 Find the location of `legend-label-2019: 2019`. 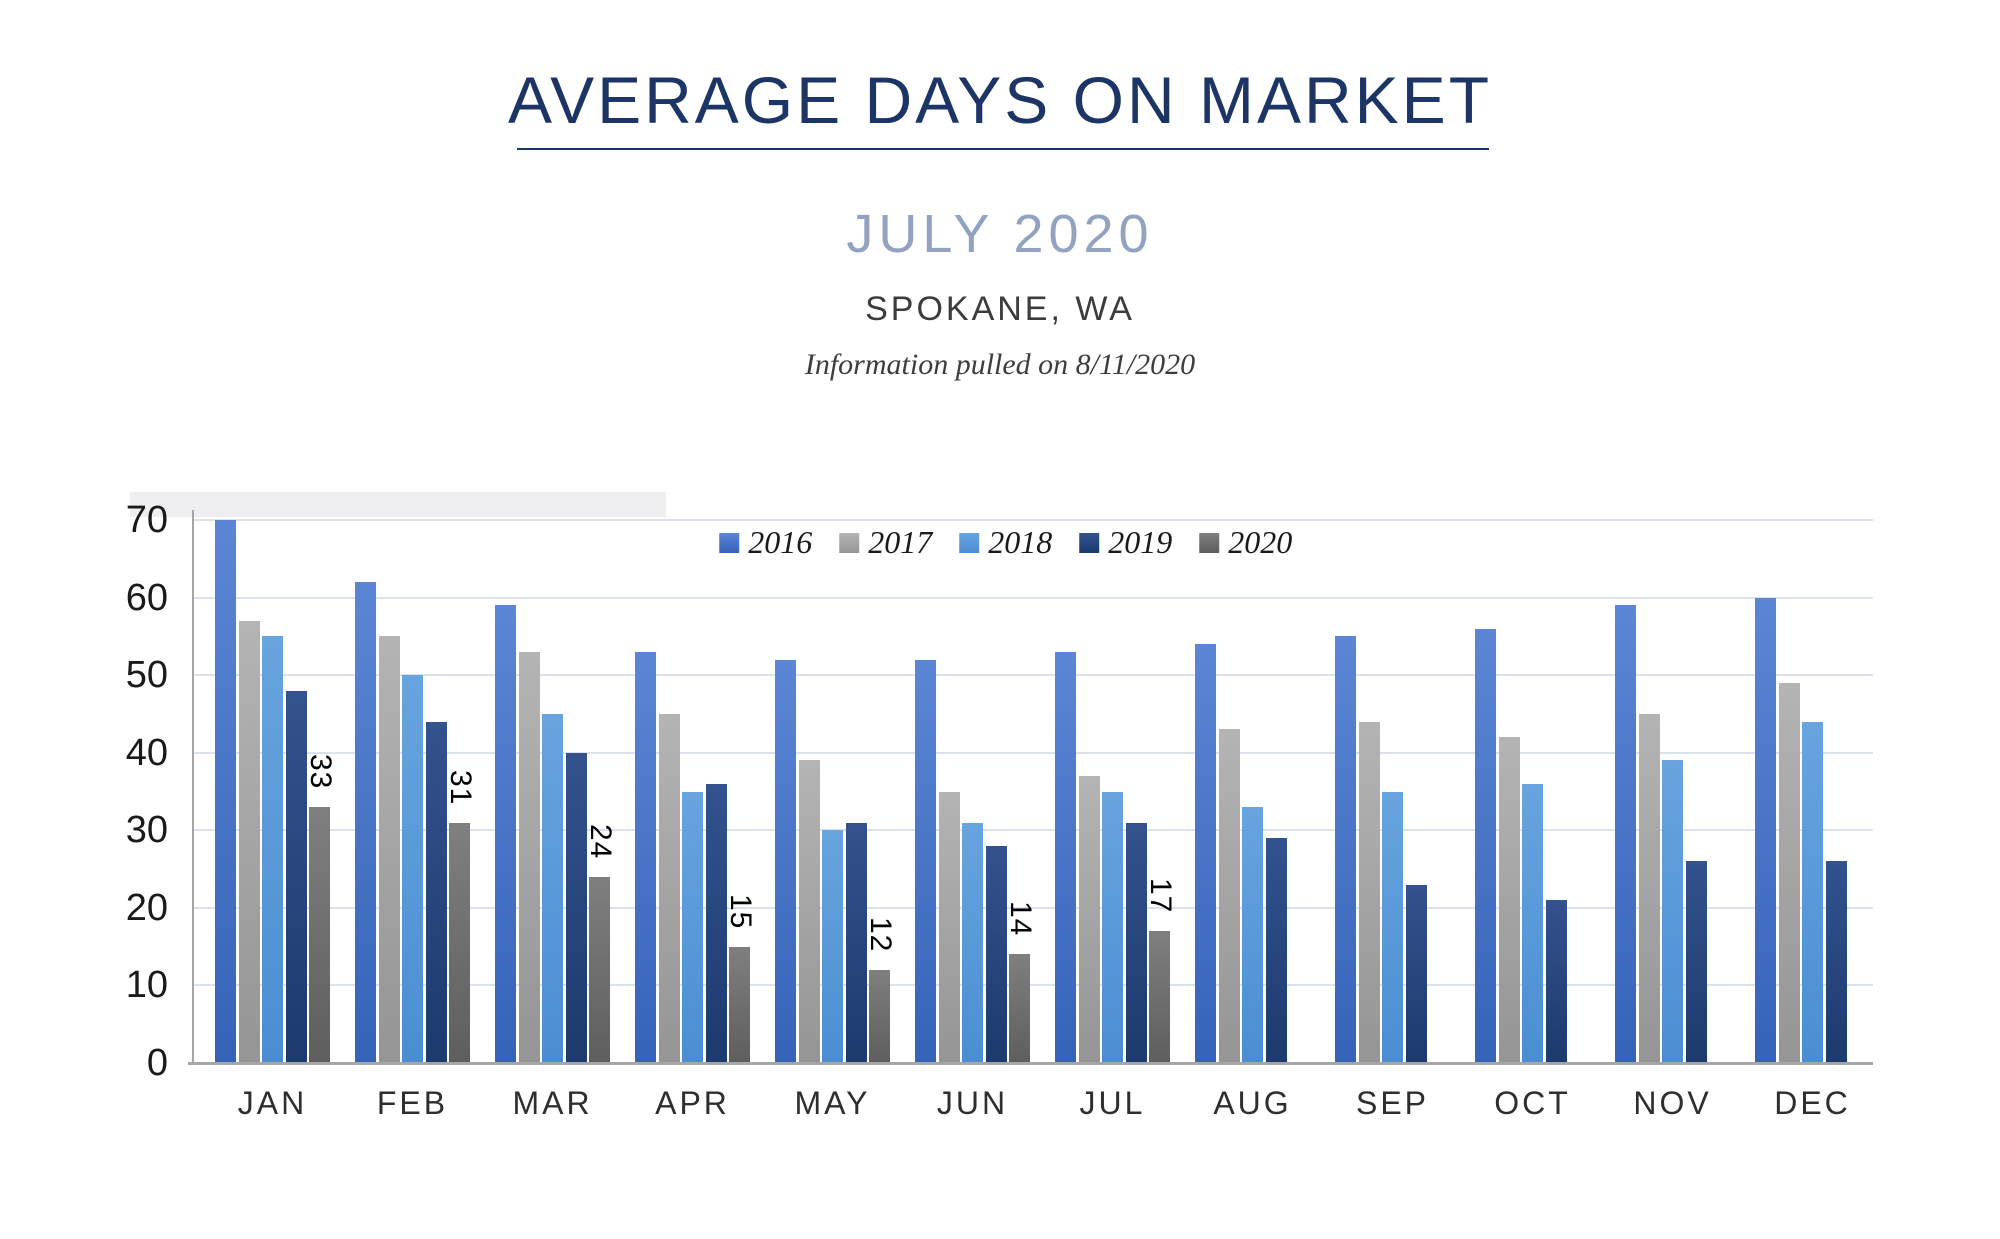

legend-label-2019: 2019 is located at coordinates (1140, 542).